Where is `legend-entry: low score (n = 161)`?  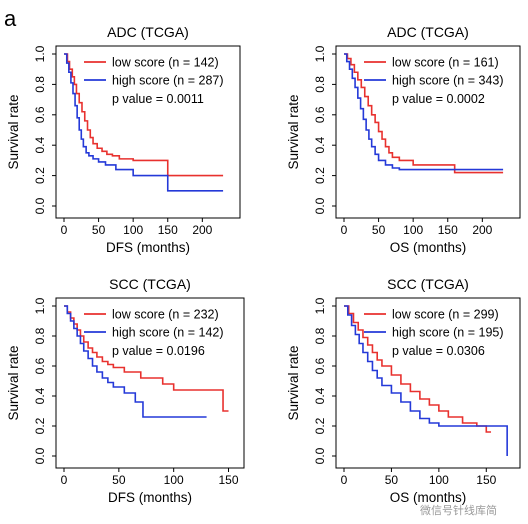 legend-entry: low score (n = 161) is located at coordinates (445, 63).